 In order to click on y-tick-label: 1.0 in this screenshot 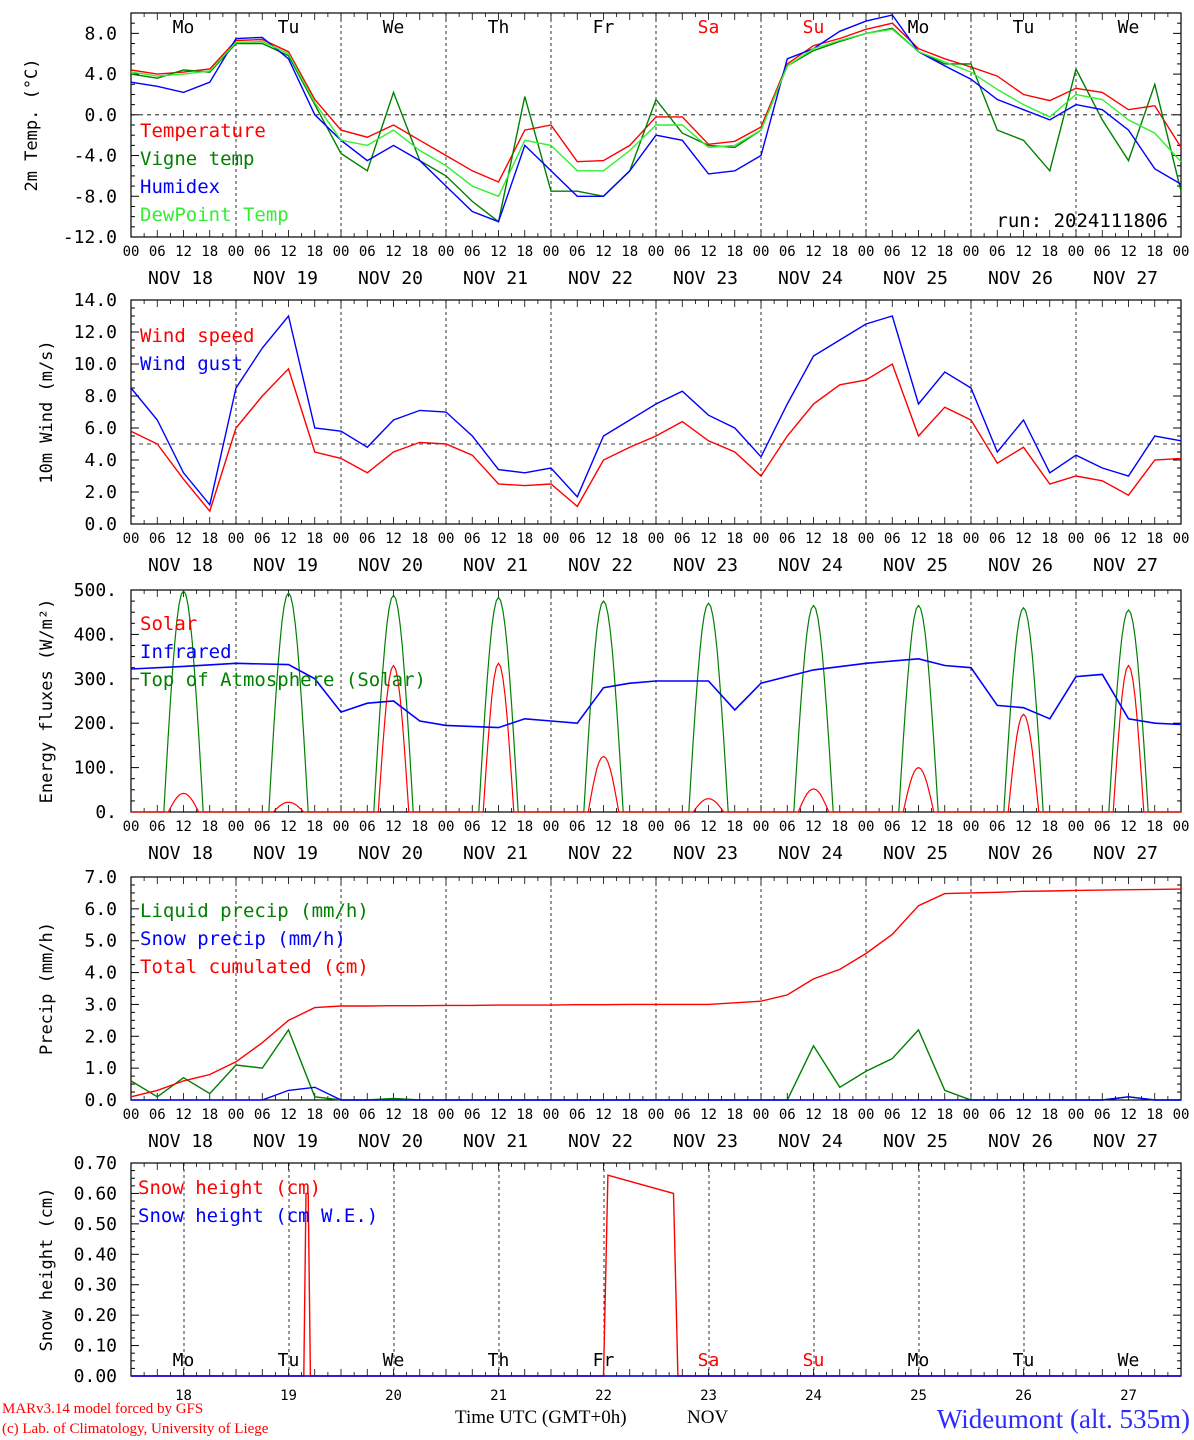, I will do `click(100, 1068)`.